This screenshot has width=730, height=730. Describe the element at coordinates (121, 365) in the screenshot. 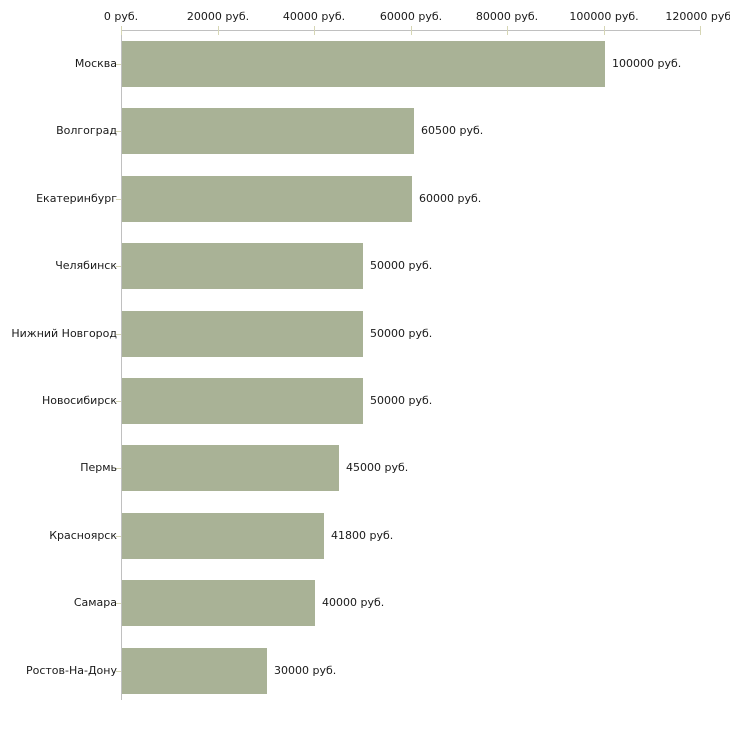

I see `y-axis-line` at that location.